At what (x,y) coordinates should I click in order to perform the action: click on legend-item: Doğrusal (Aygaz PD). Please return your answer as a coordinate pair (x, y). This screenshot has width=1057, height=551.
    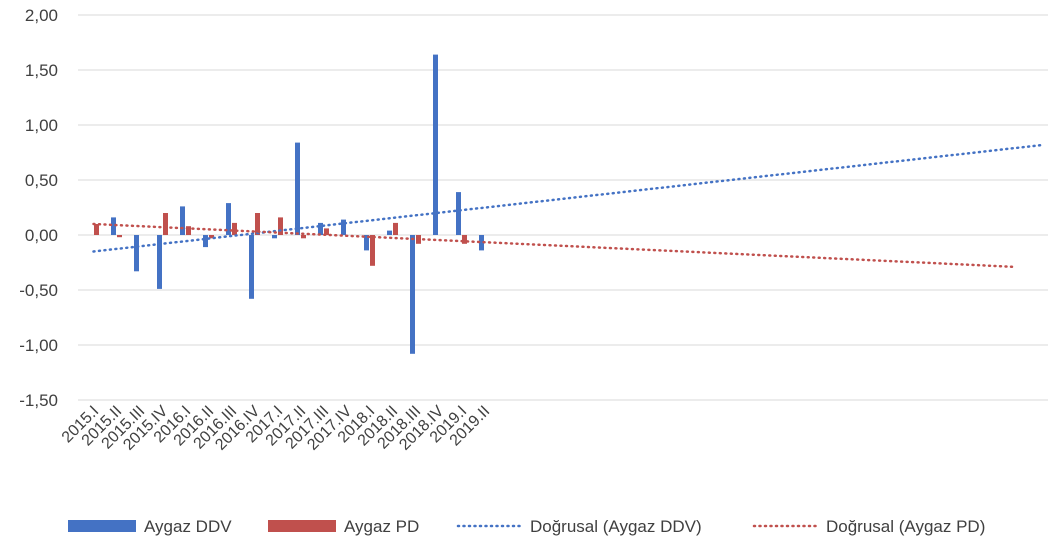
    Looking at the image, I should click on (868, 526).